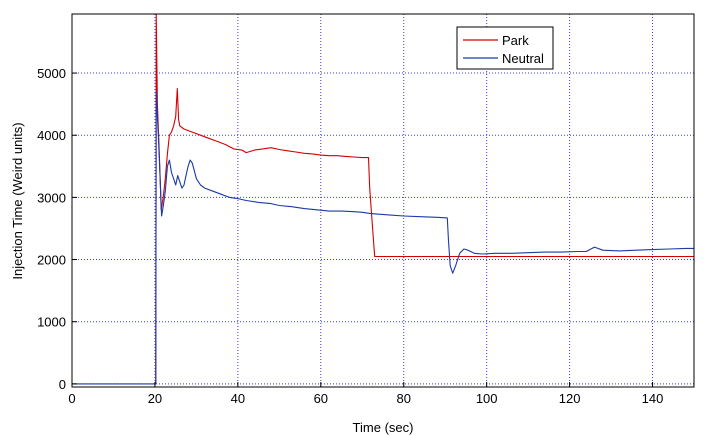  Describe the element at coordinates (51, 135) in the screenshot. I see `y-tick-label: 4000` at that location.